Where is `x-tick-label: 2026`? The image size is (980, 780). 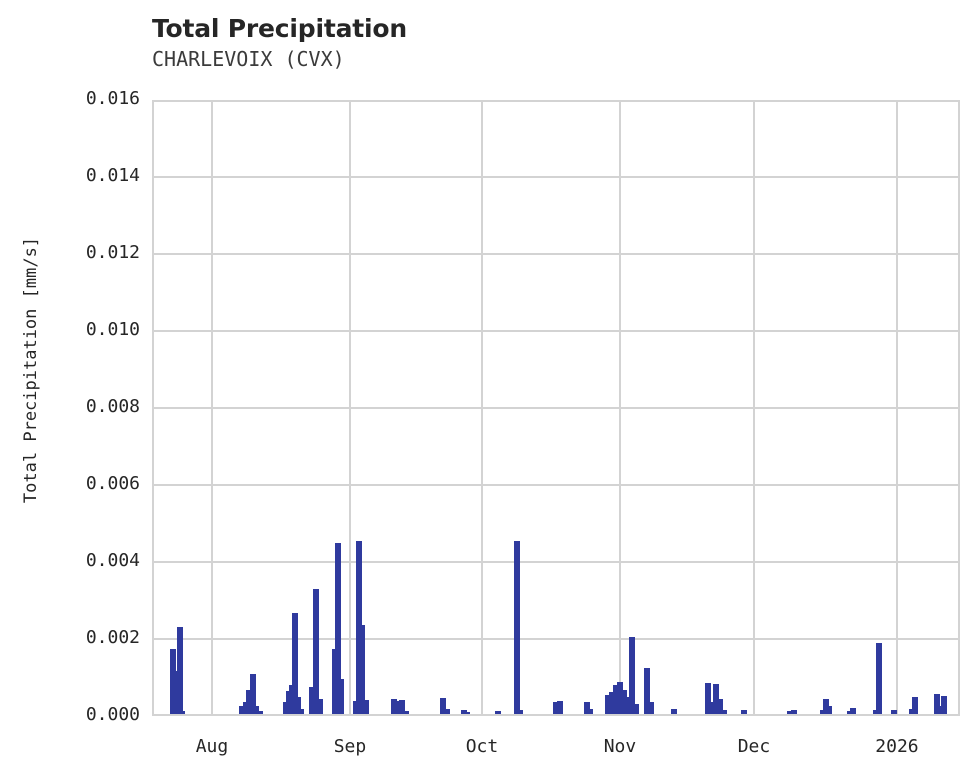
x-tick-label: 2026 is located at coordinates (897, 746).